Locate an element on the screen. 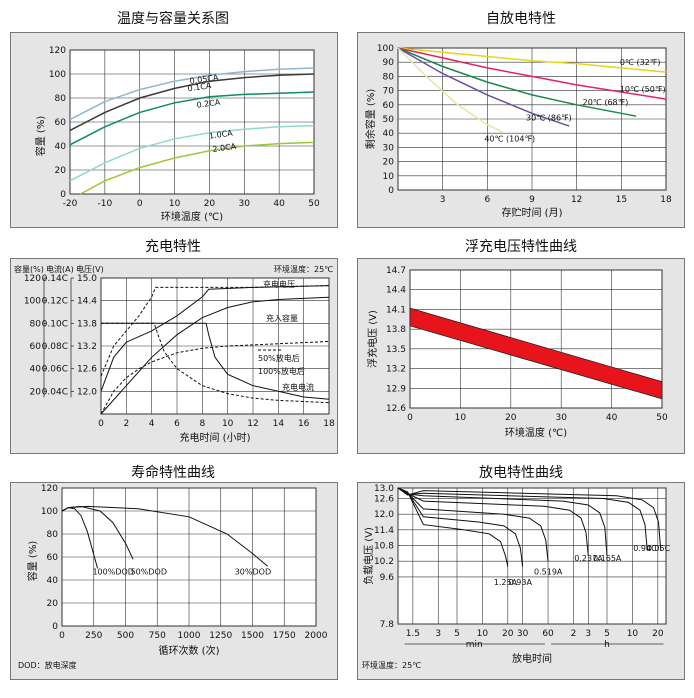  x-tick-label: 750 is located at coordinates (157, 636).